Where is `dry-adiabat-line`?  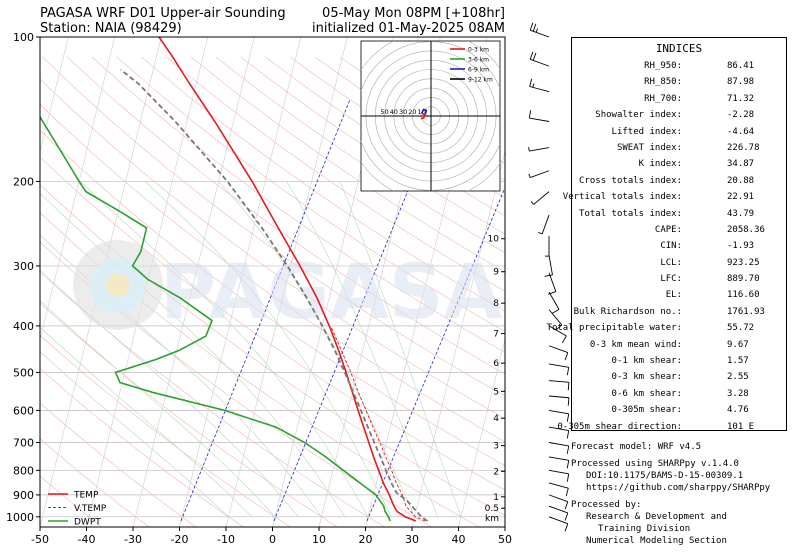
dry-adiabat-line is located at coordinates (165, 430).